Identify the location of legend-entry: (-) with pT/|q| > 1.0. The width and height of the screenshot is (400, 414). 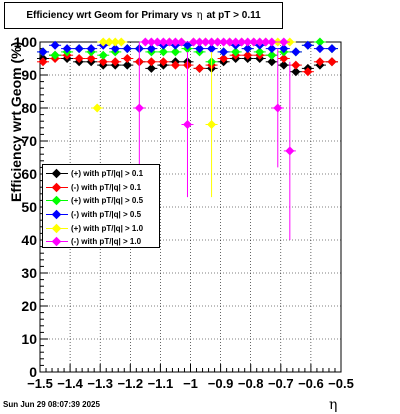
(101, 242).